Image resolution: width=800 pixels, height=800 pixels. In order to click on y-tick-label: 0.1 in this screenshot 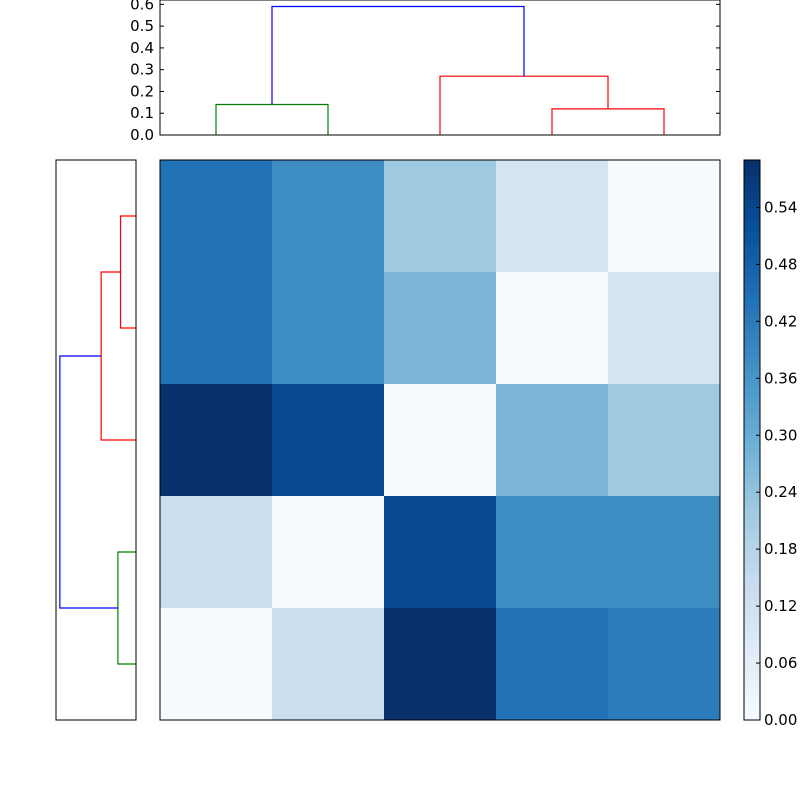, I will do `click(142, 113)`.